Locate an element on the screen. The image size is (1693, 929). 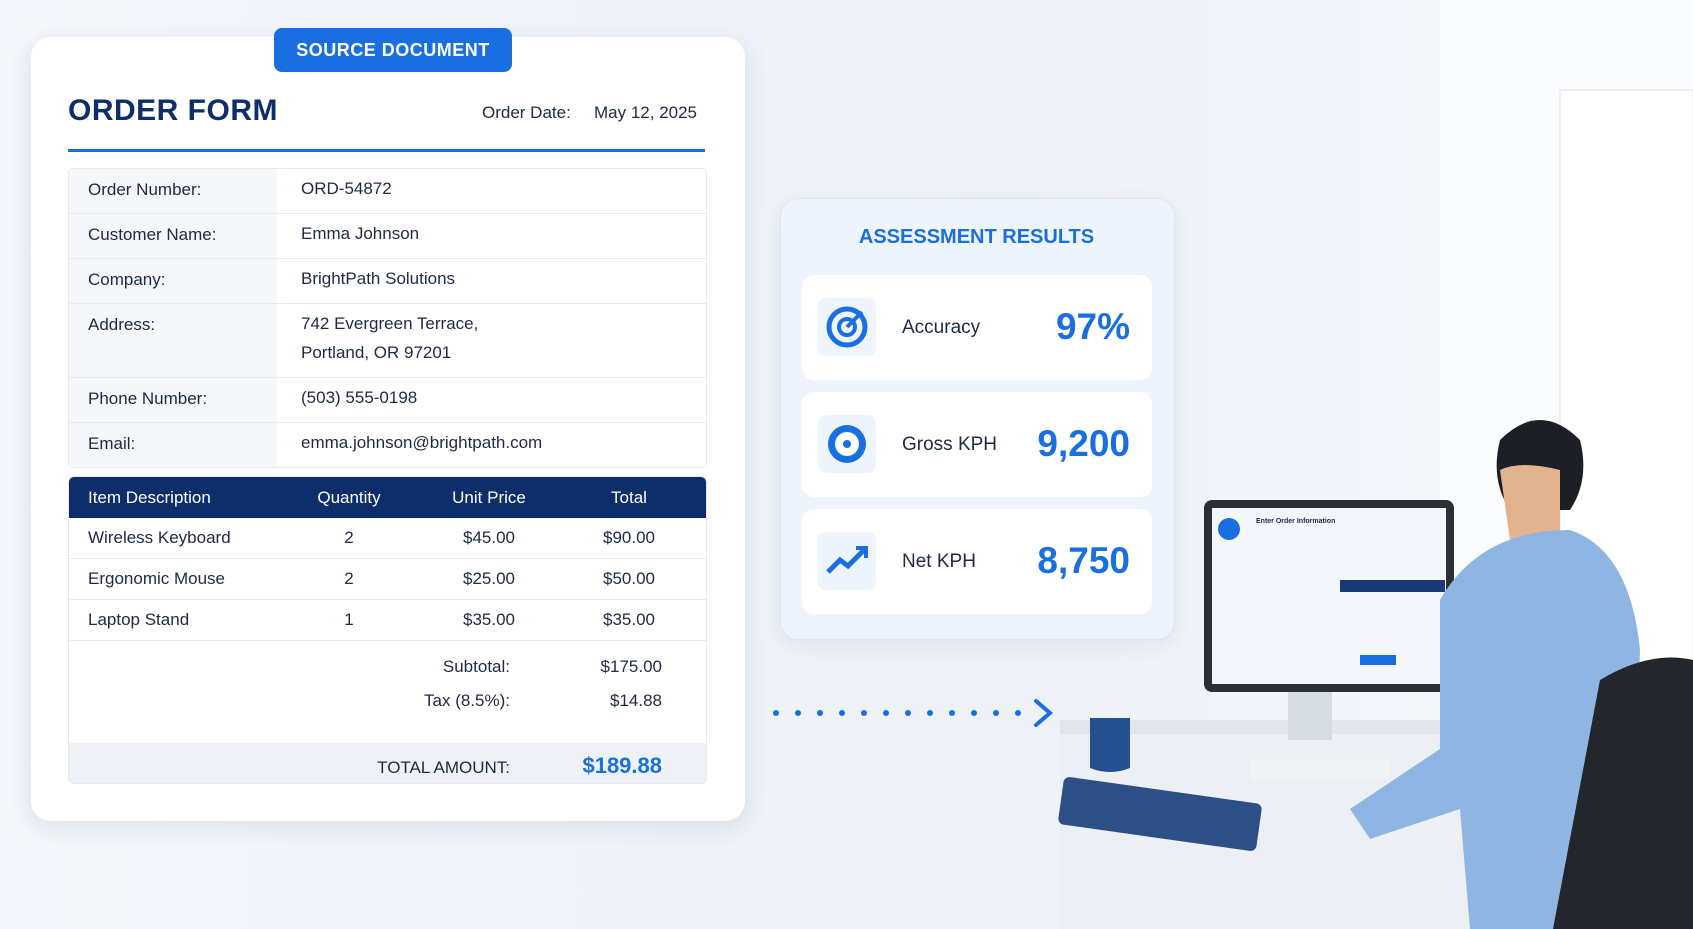
flow-arrow is located at coordinates (913, 713).